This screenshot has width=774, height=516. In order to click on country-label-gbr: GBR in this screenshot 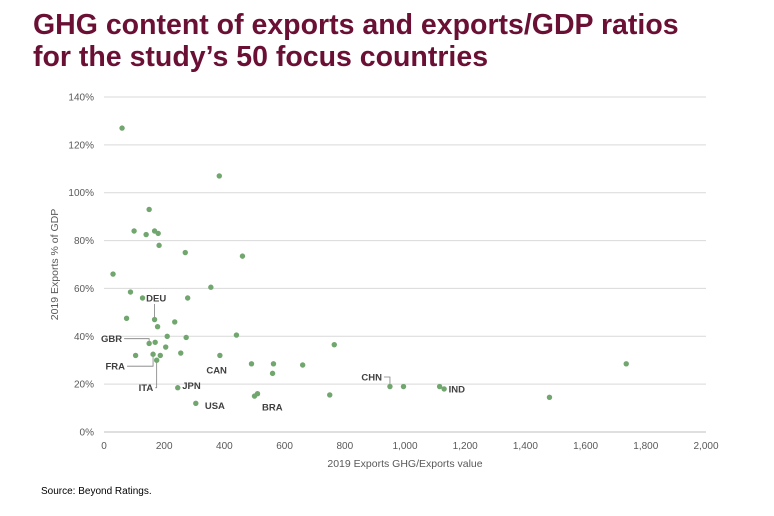, I will do `click(111, 339)`.